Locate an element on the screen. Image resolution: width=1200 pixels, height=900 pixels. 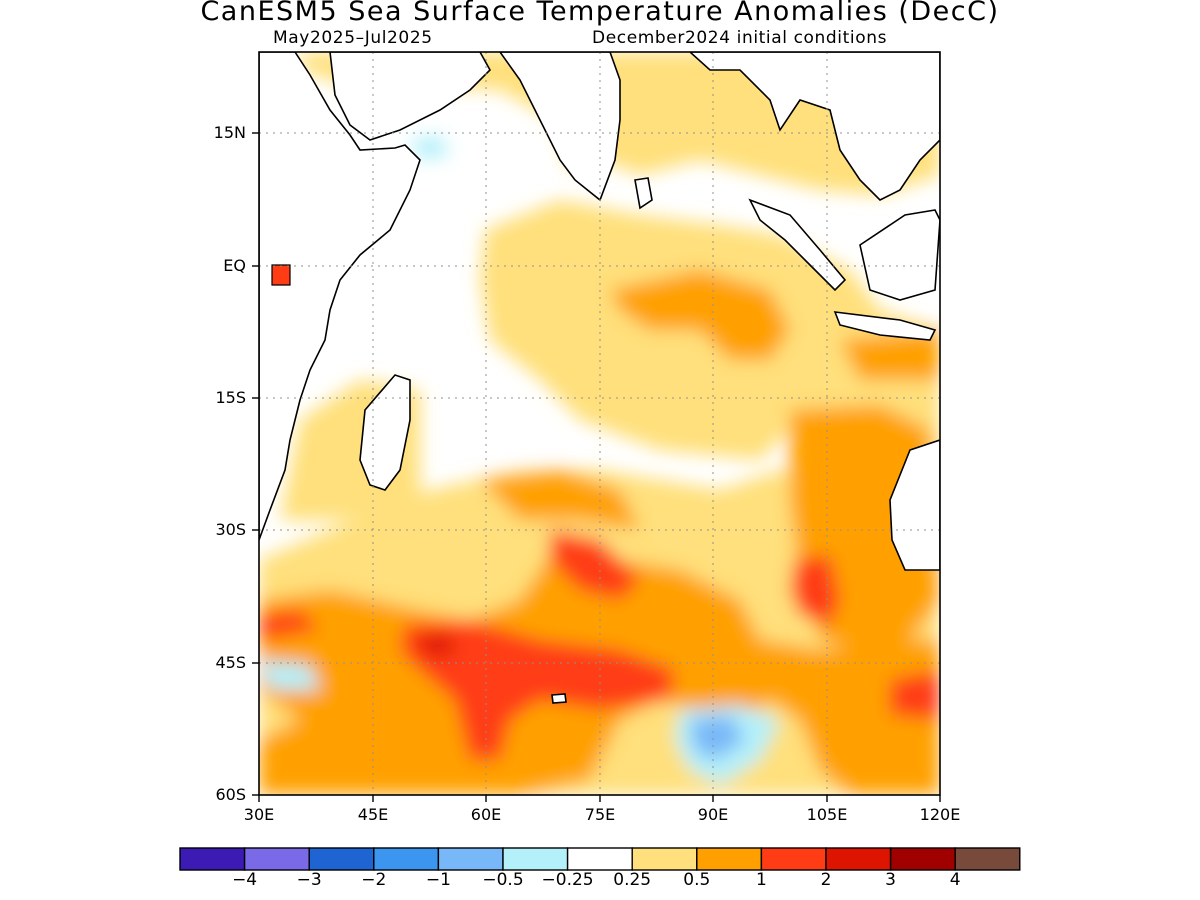
lon-label-105E: 105E is located at coordinates (827, 814).